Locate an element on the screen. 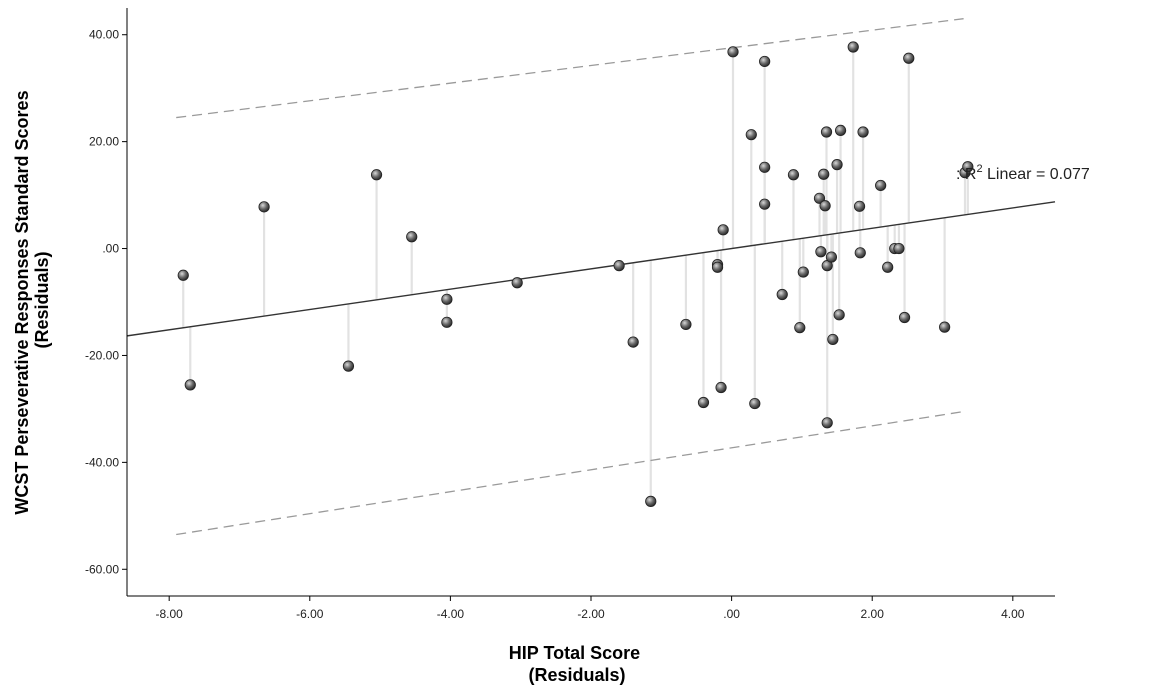  y-tick-label-5: -60.00 is located at coordinates (102, 569).